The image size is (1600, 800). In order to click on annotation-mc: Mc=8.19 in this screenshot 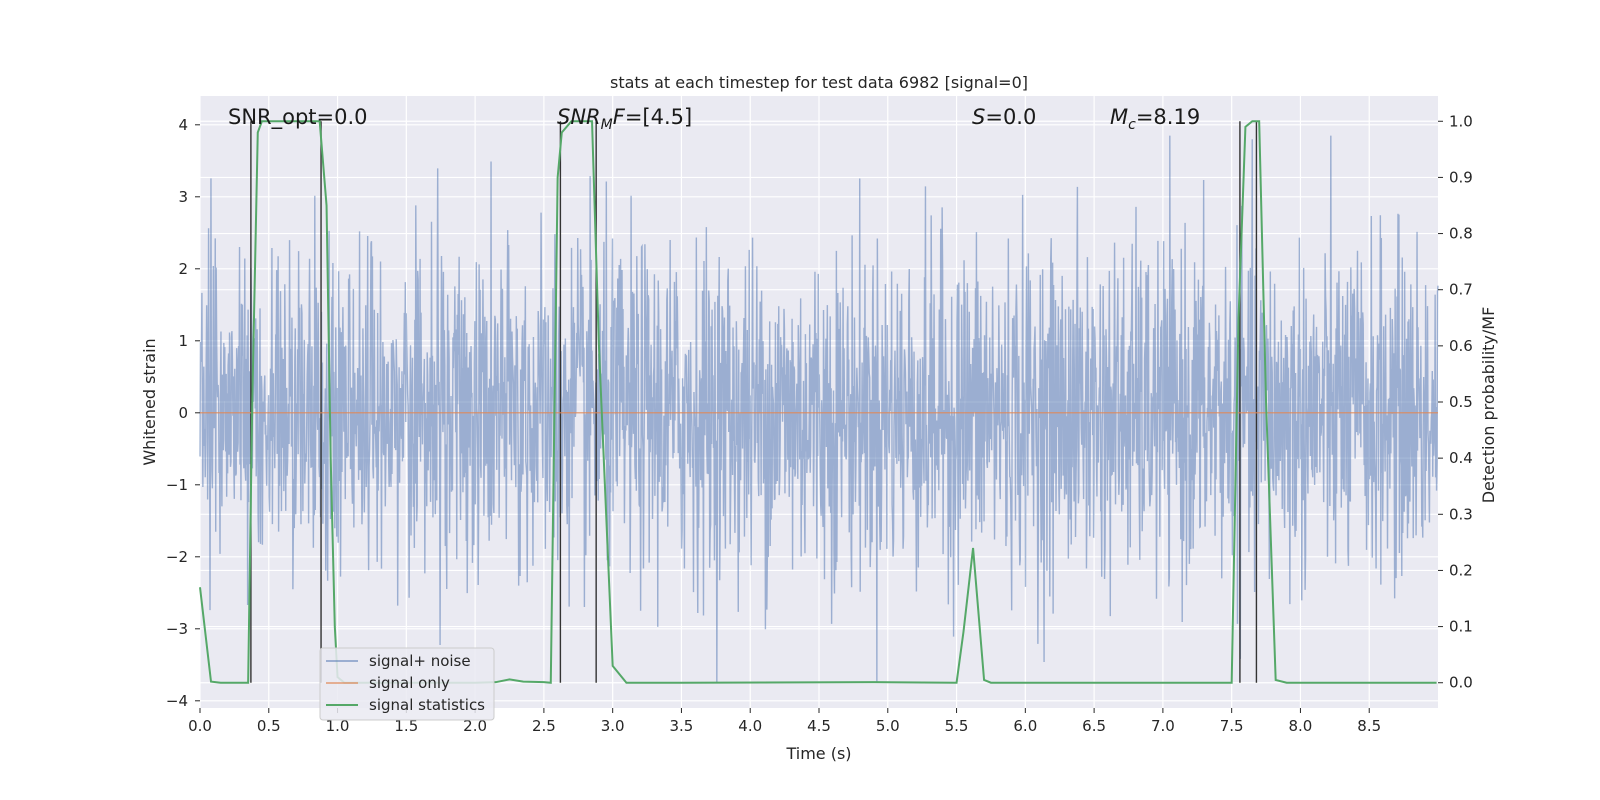, I will do `click(1155, 119)`.